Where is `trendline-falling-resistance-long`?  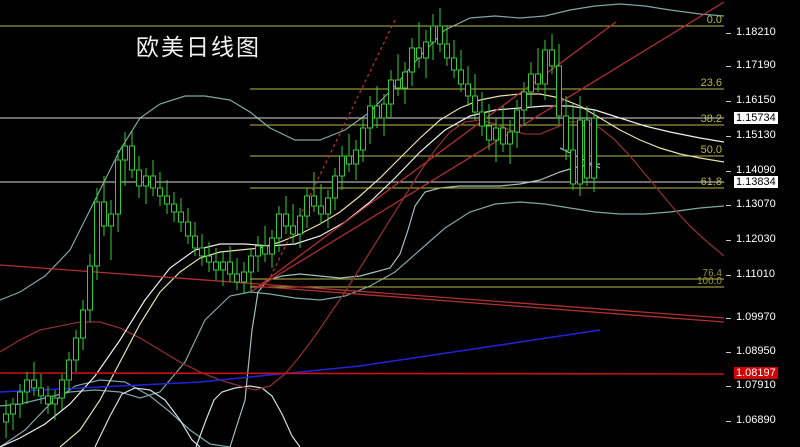
trendline-falling-resistance-long is located at coordinates (362, 291).